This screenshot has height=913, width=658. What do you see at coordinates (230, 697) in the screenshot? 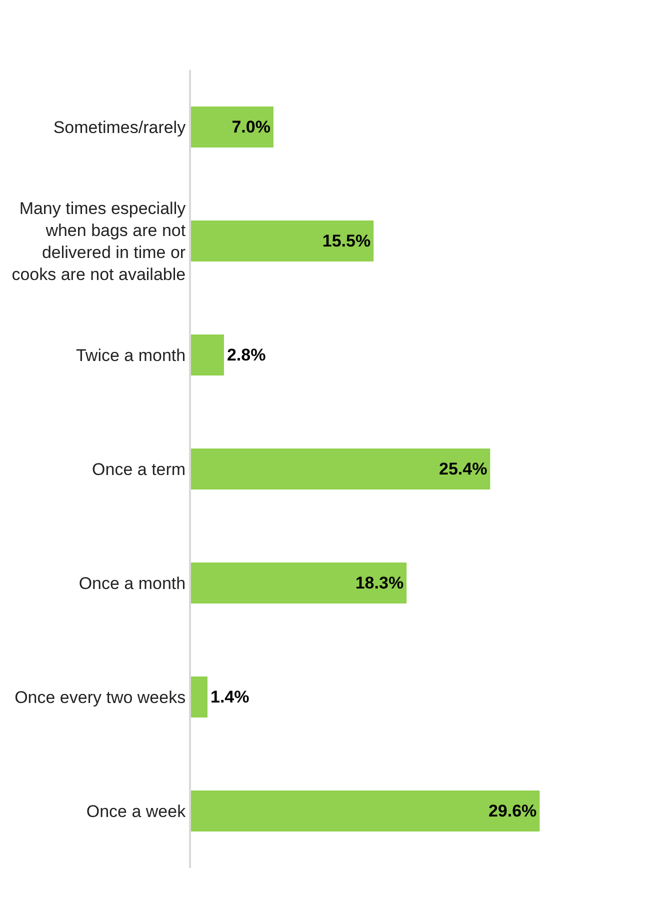
I see `data-label: 1.4%` at bounding box center [230, 697].